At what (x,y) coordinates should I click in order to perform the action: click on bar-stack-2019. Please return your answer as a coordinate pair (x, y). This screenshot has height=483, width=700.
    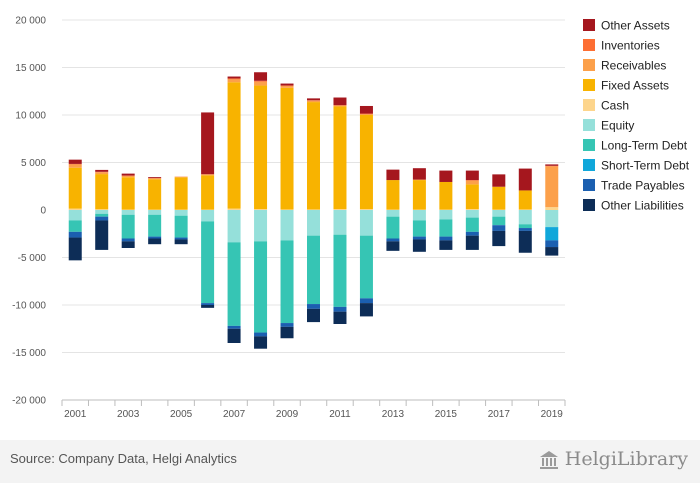
    Looking at the image, I should click on (552, 210).